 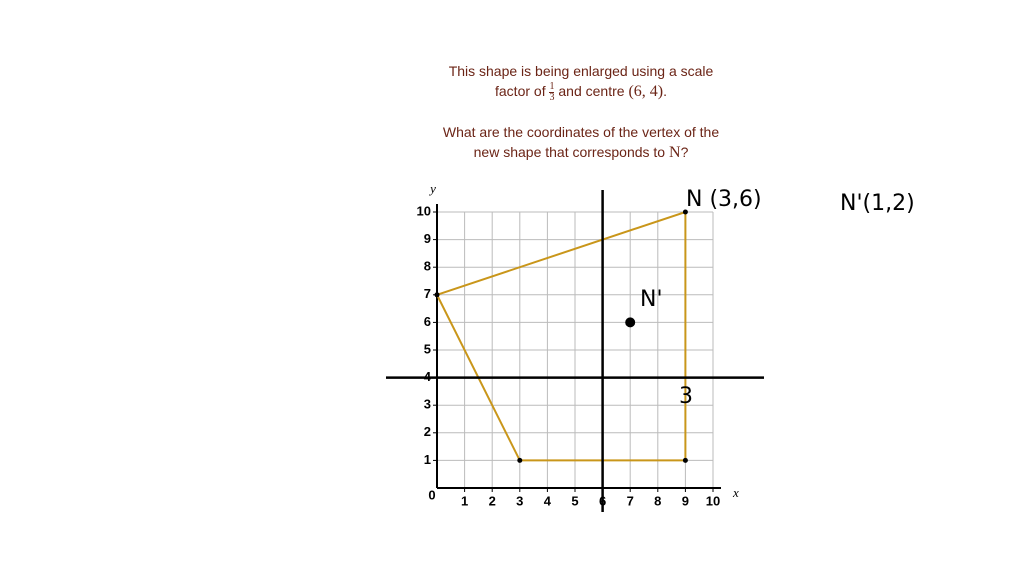 What do you see at coordinates (630, 322) in the screenshot?
I see `n-prime-point` at bounding box center [630, 322].